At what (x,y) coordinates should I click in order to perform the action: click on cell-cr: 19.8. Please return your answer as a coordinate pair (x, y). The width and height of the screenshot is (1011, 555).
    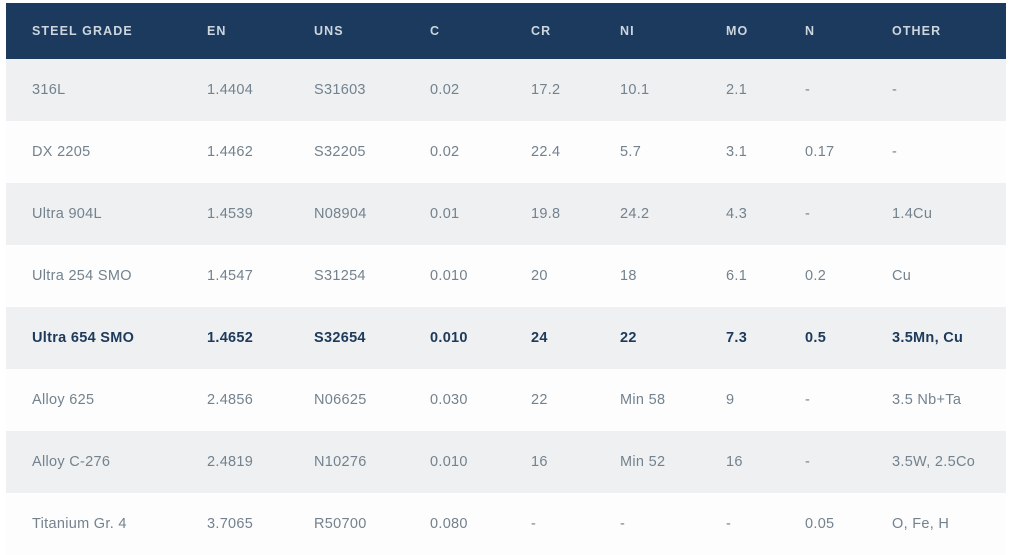
    Looking at the image, I should click on (546, 214).